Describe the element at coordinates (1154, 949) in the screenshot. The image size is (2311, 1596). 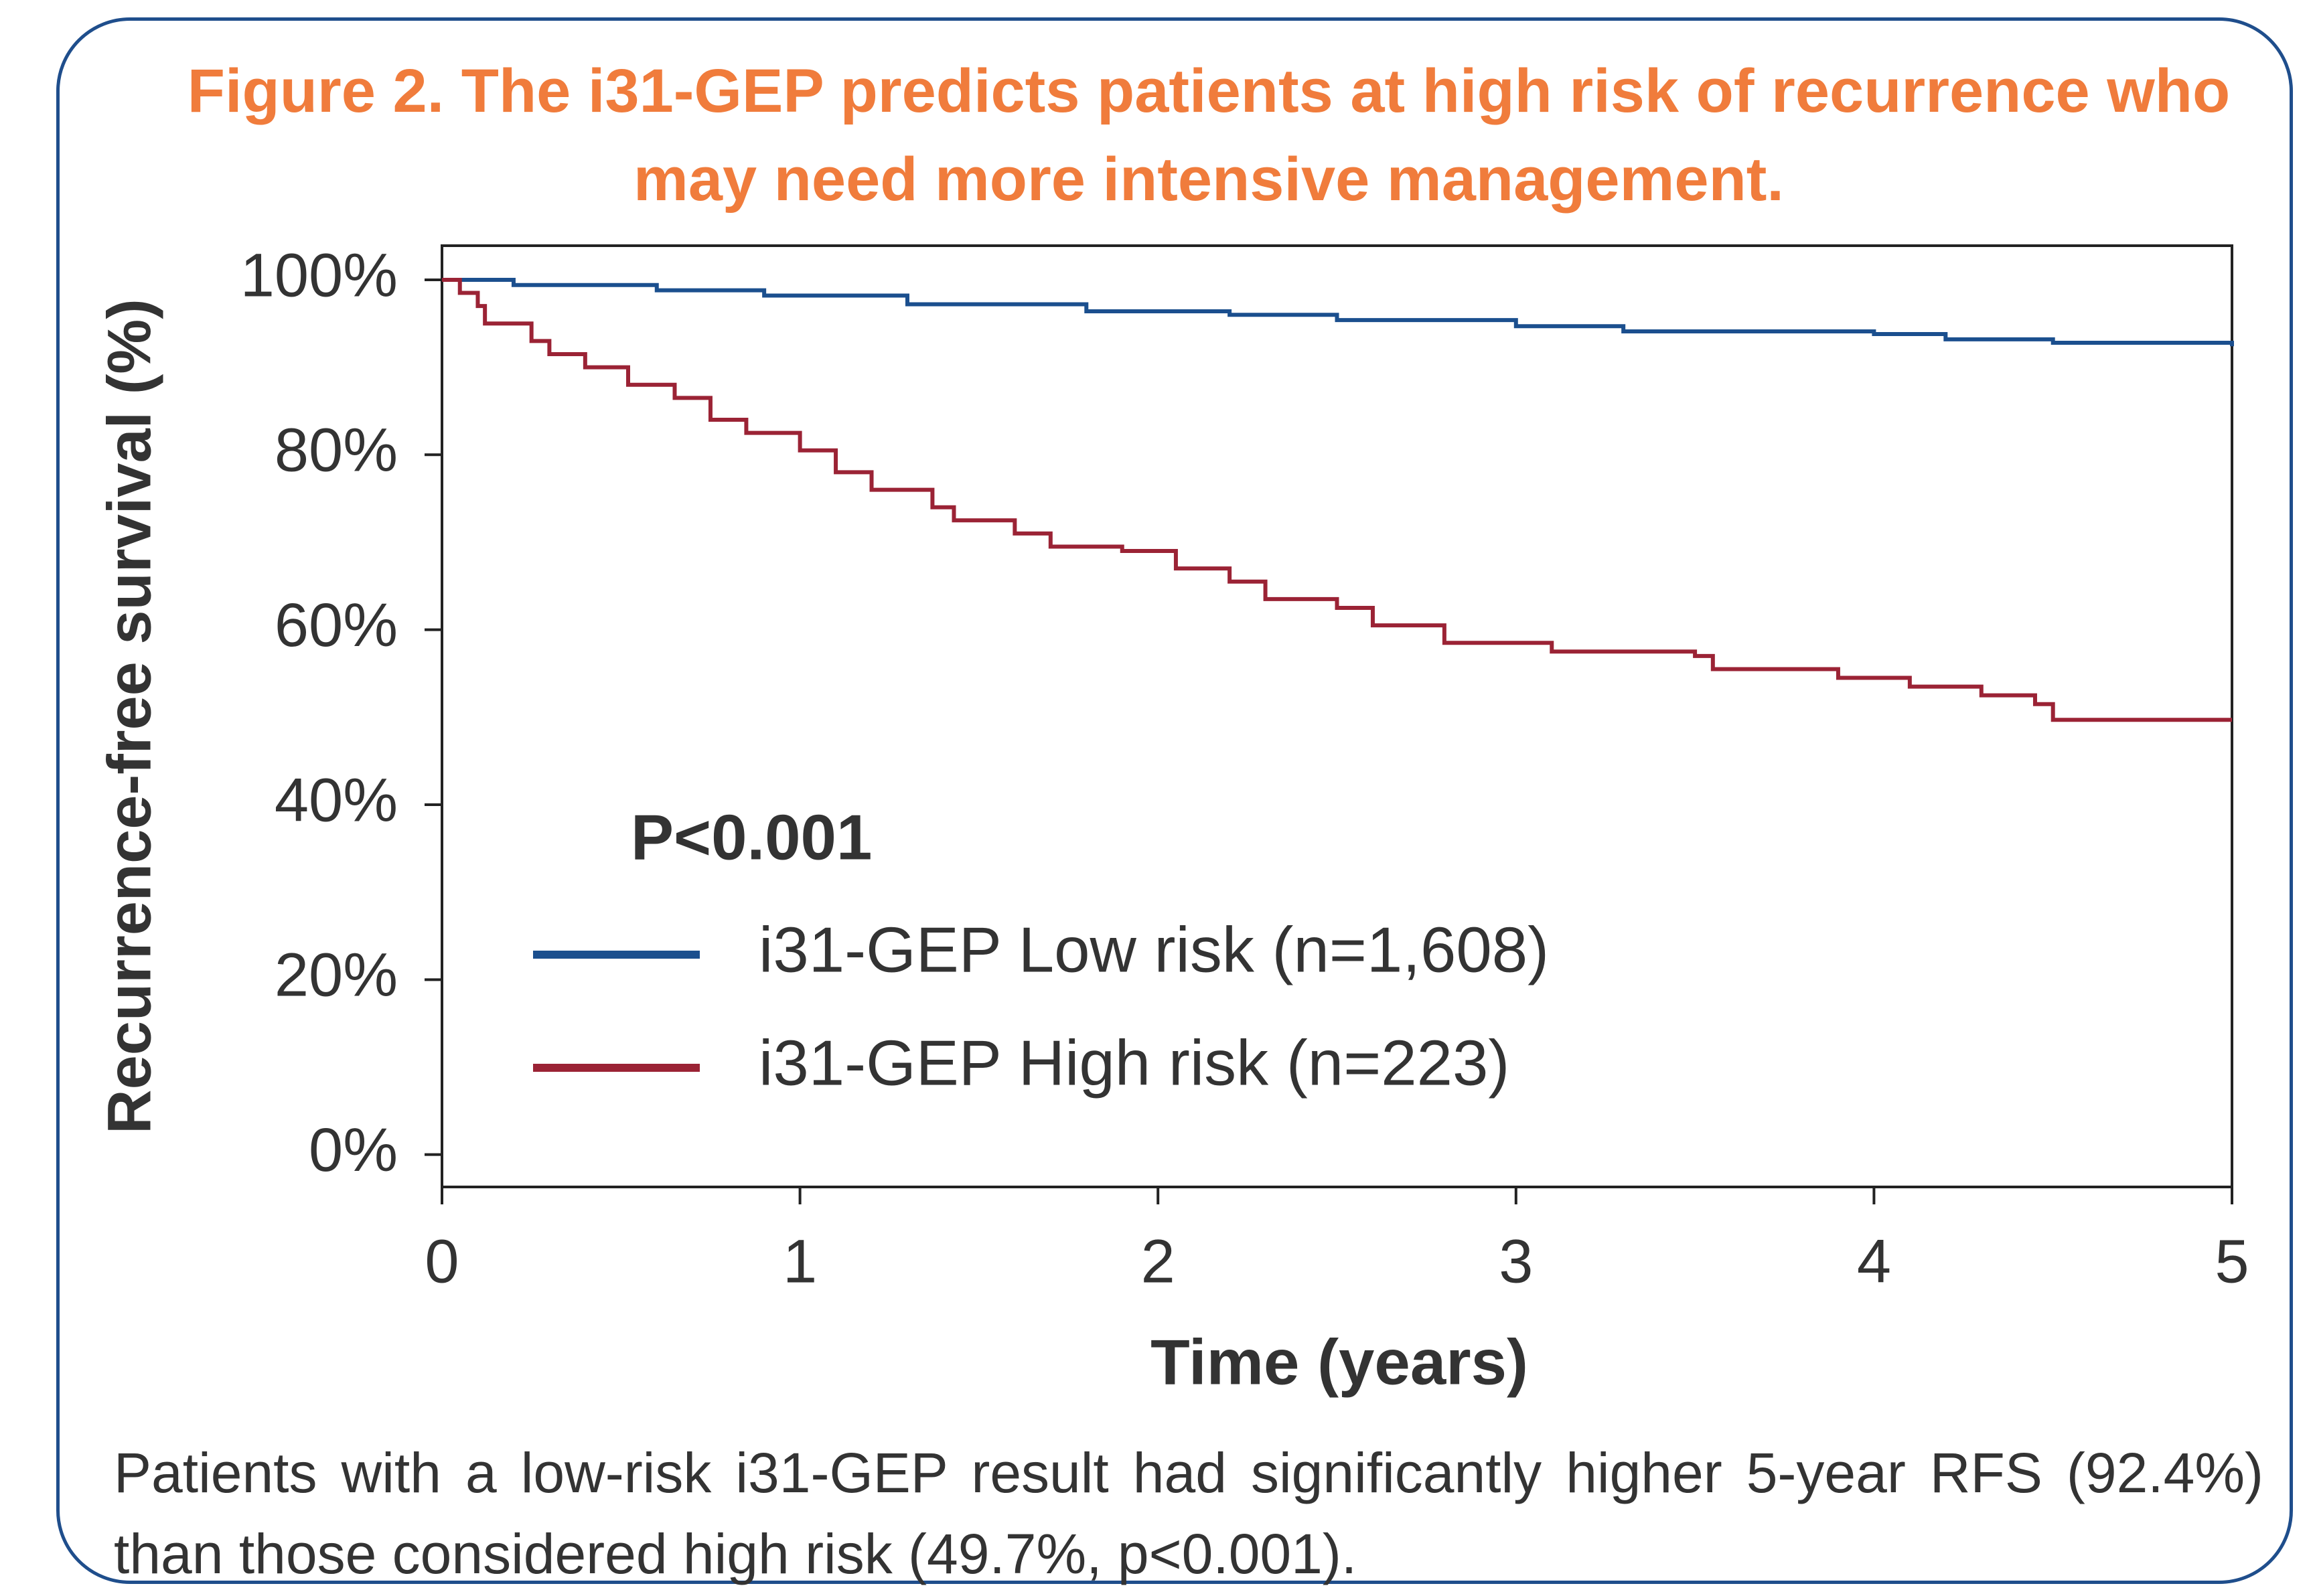
I see `legend-label: i31-GEP Low risk (n=1,608)` at that location.